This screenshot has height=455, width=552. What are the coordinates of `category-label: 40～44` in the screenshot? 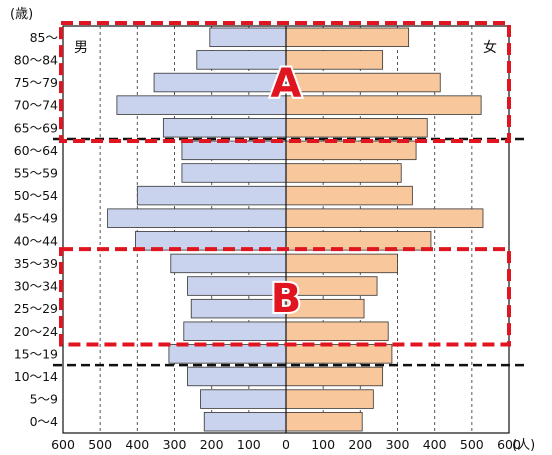 It's located at (36, 240).